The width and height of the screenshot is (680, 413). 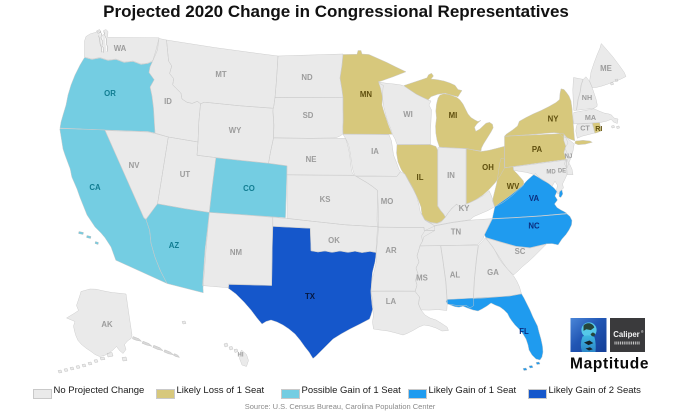 What do you see at coordinates (236, 252) in the screenshot?
I see `svg-text: NM` at bounding box center [236, 252].